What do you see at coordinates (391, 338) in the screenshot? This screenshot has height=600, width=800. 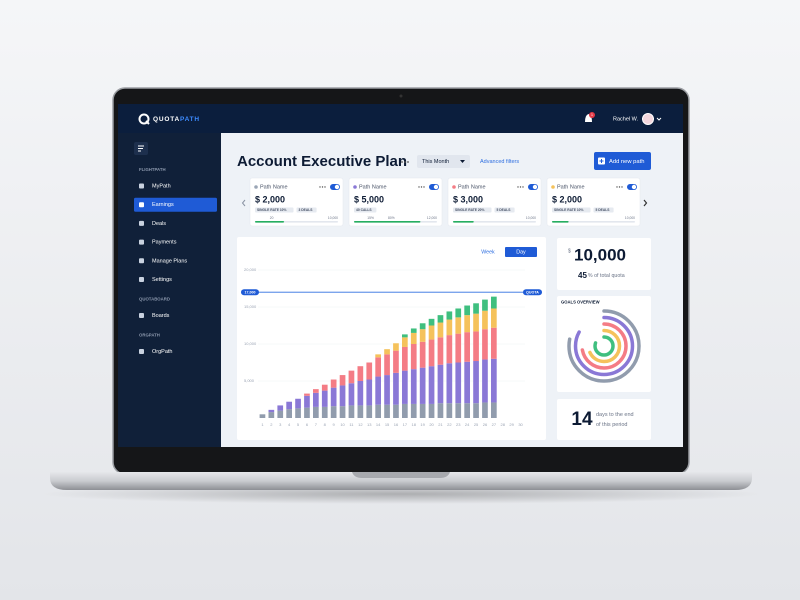 I see `earnings-card` at bounding box center [391, 338].